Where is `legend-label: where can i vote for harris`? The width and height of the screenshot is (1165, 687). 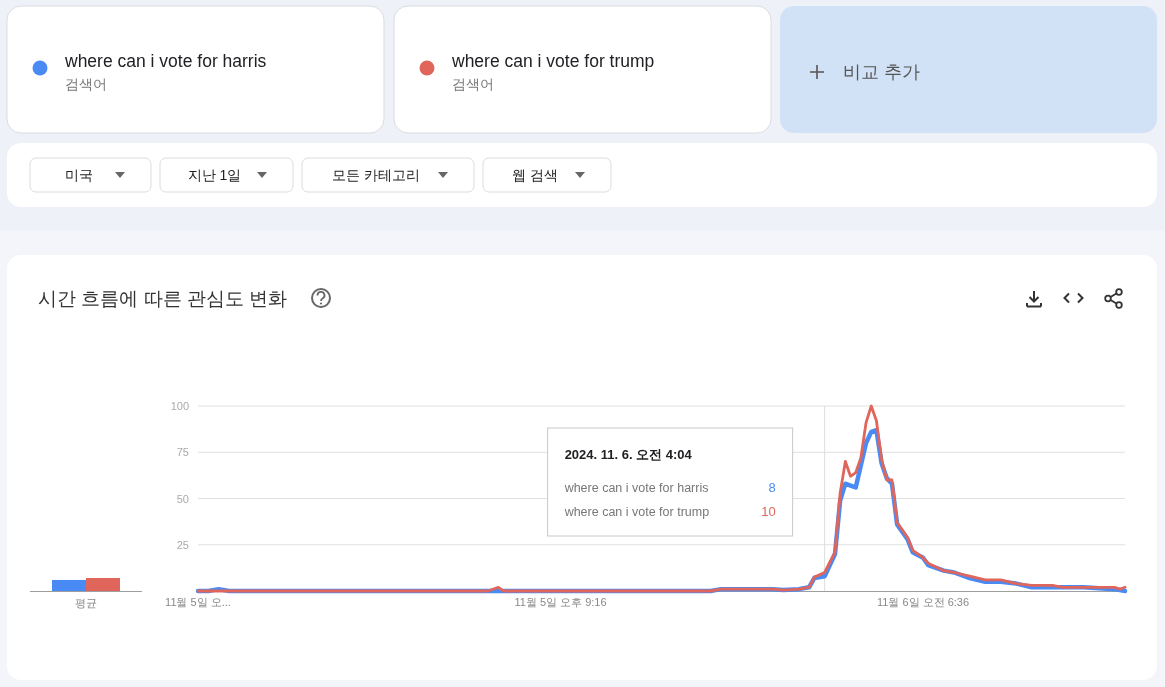 legend-label: where can i vote for harris is located at coordinates (165, 61).